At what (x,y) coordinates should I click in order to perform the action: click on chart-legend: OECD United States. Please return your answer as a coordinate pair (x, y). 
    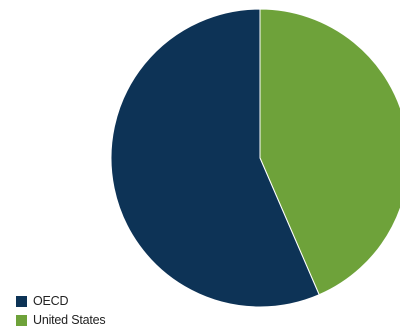
    Looking at the image, I should click on (61, 312).